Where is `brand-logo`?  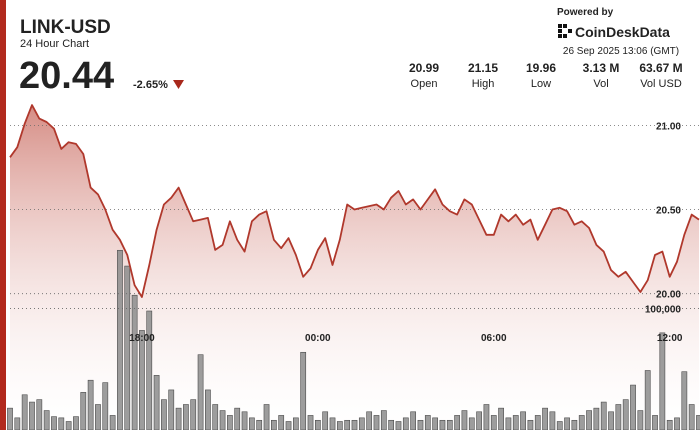 brand-logo is located at coordinates (565, 31).